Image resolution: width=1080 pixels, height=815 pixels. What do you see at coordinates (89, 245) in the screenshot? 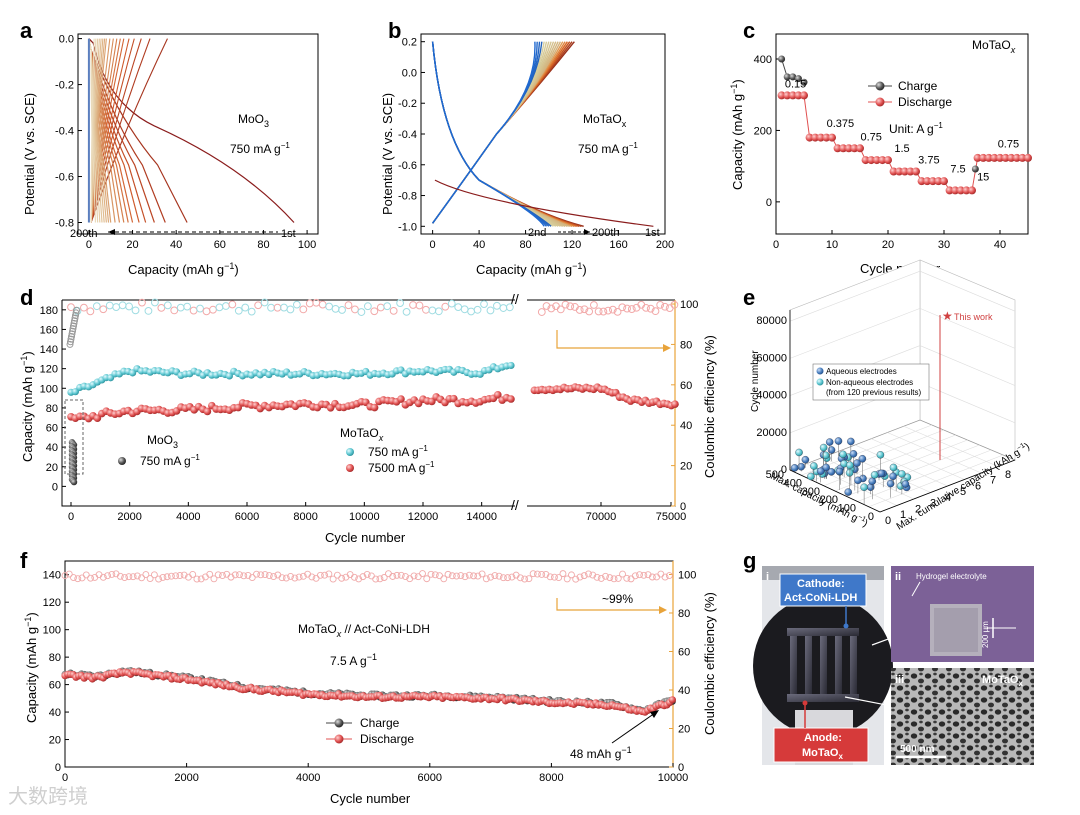
I see `x-tick-label-a: 0` at bounding box center [89, 245].